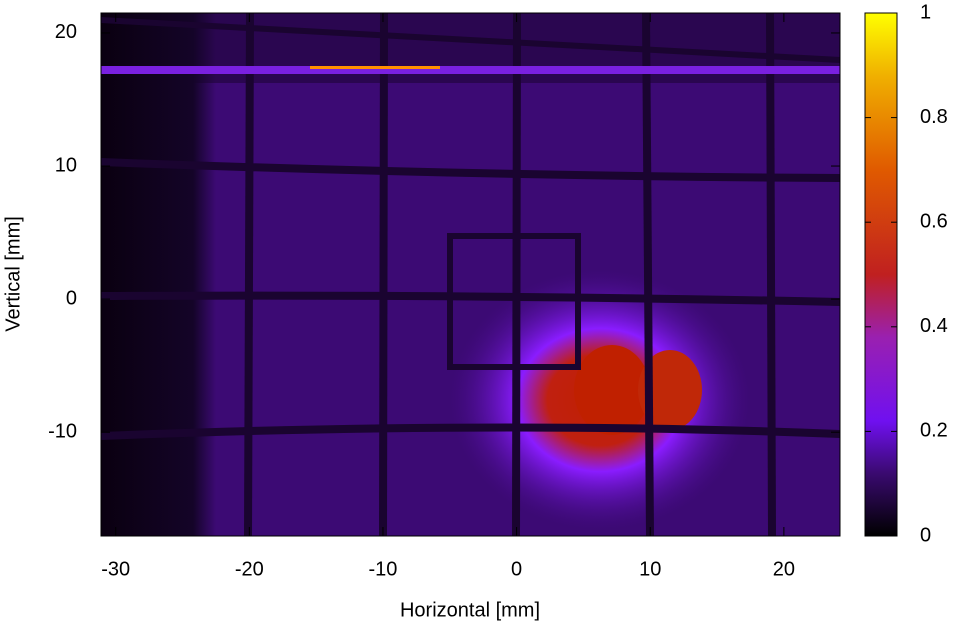 The image size is (953, 625). I want to click on colorbar-tick-label: 1, so click(925, 12).